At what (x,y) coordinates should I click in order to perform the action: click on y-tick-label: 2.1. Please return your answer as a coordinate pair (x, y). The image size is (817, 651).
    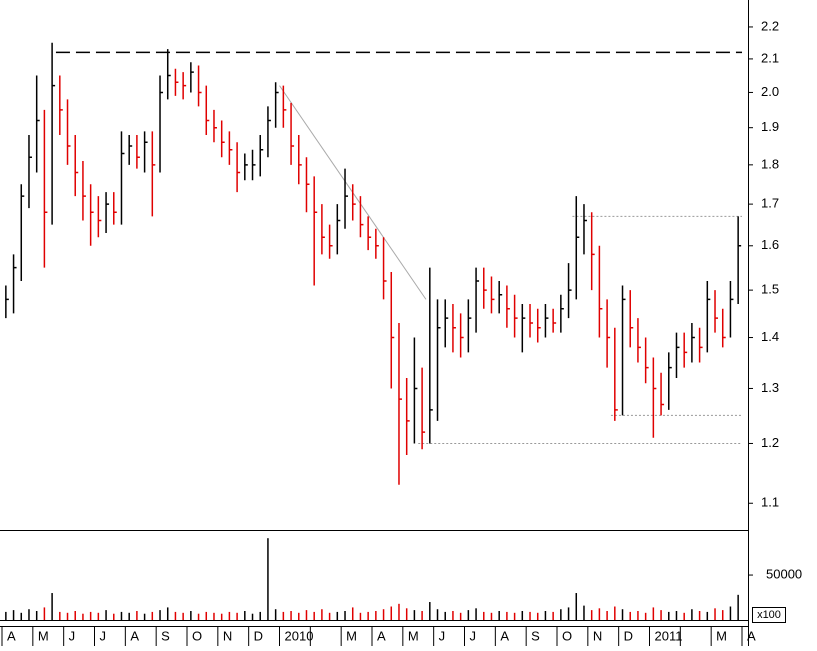
    Looking at the image, I should click on (770, 57).